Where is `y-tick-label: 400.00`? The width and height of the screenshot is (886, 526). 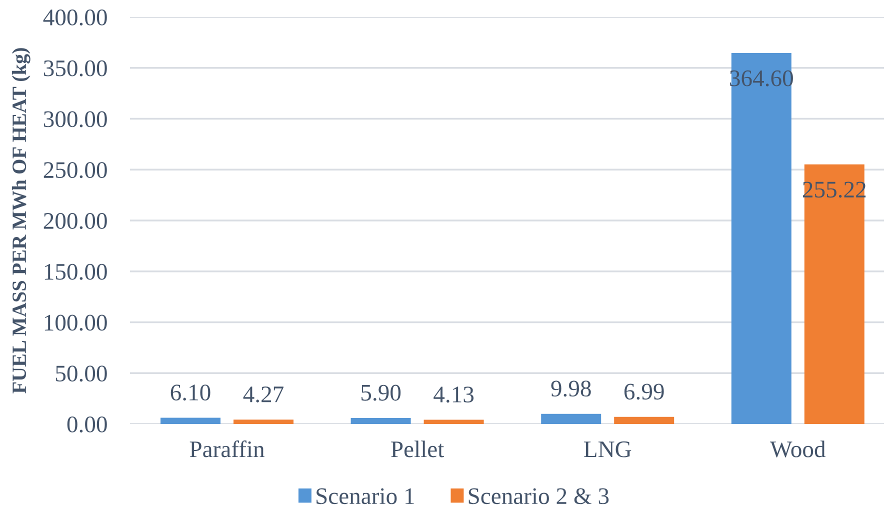 y-tick-label: 400.00 is located at coordinates (75, 17).